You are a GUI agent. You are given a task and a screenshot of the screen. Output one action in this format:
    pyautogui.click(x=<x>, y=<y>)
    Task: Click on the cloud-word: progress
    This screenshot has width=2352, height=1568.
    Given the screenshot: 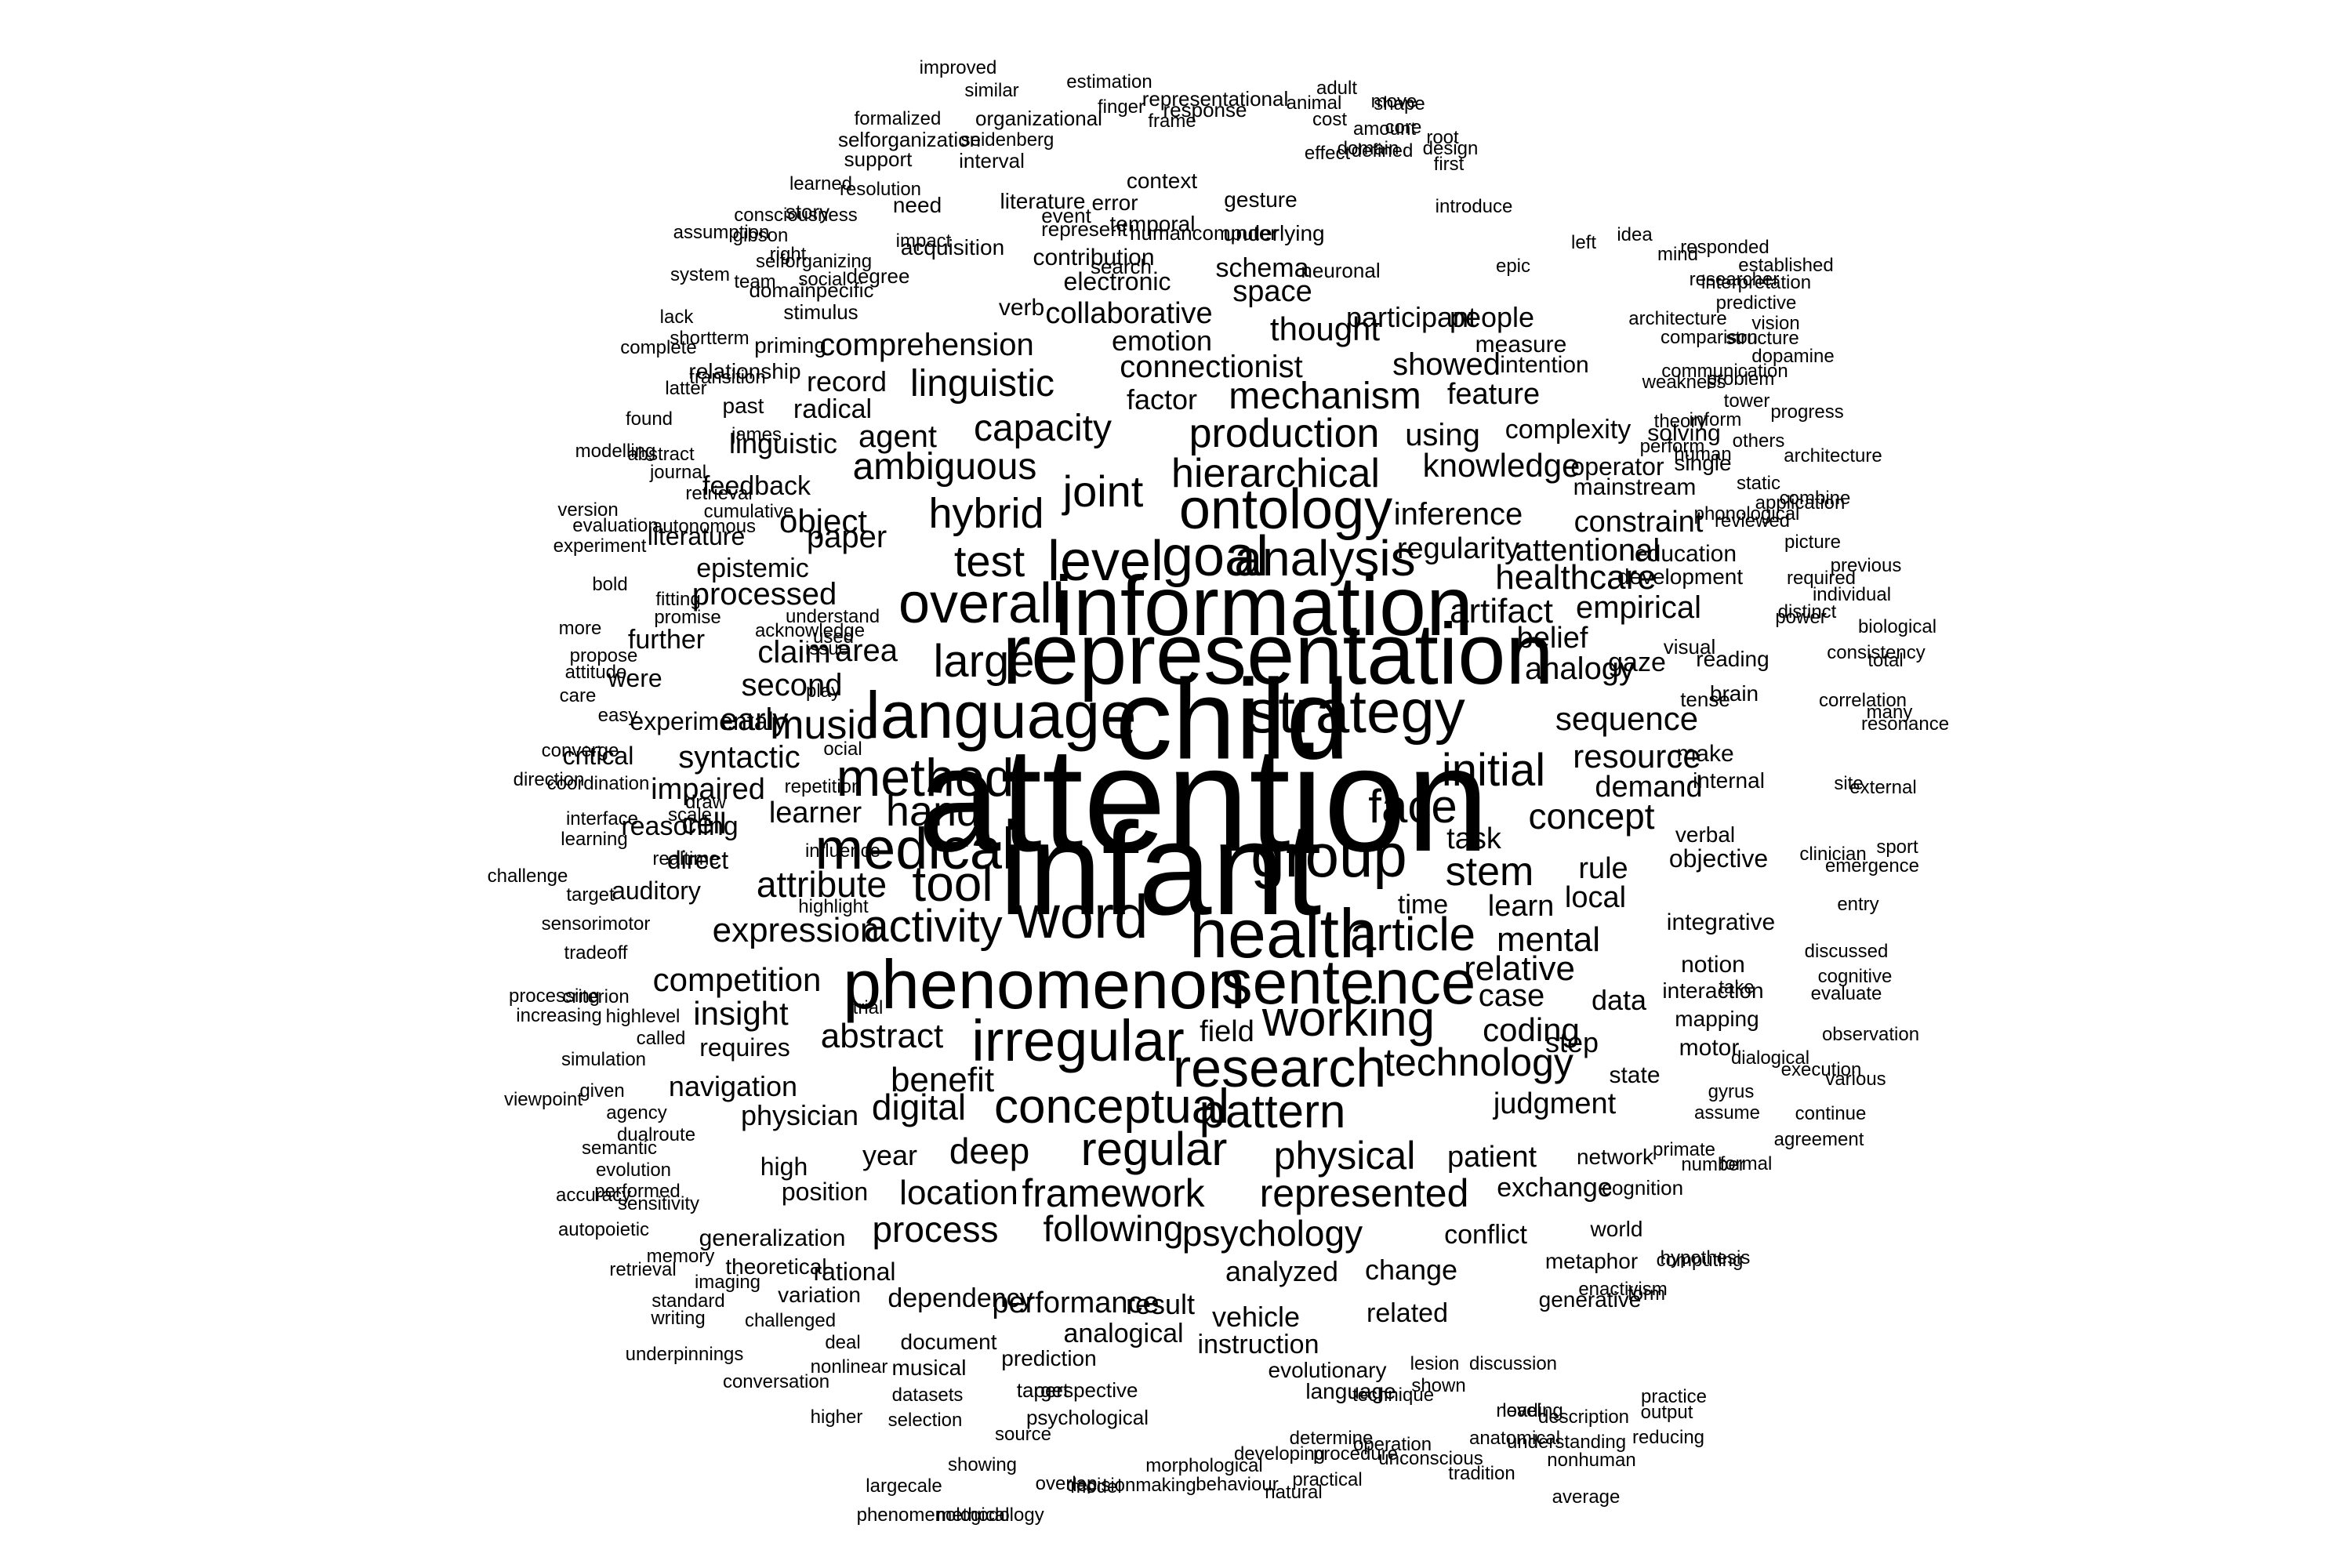 What is the action you would take?
    pyautogui.click(x=1807, y=412)
    